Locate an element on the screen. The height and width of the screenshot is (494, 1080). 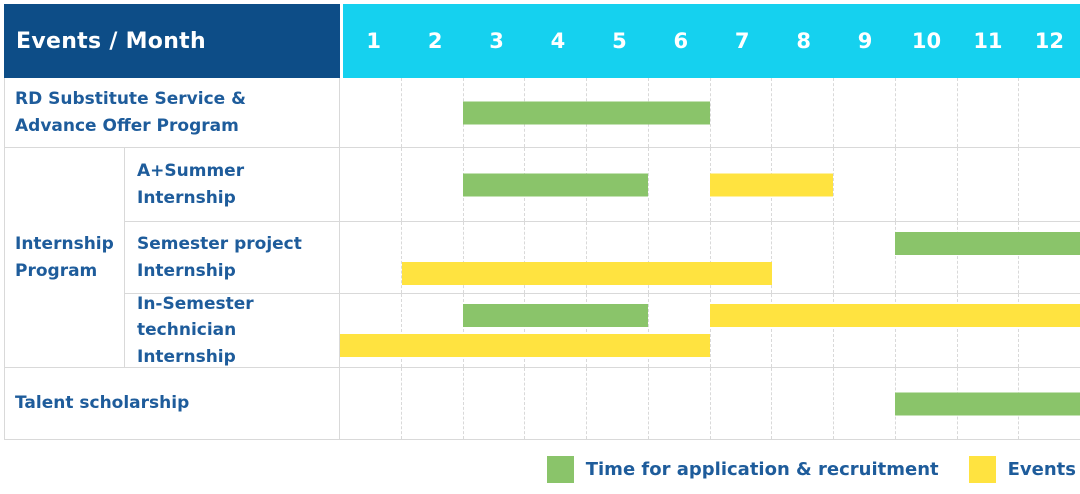
legend-label-recruitment: Time for application & recruitment is located at coordinates (762, 469).